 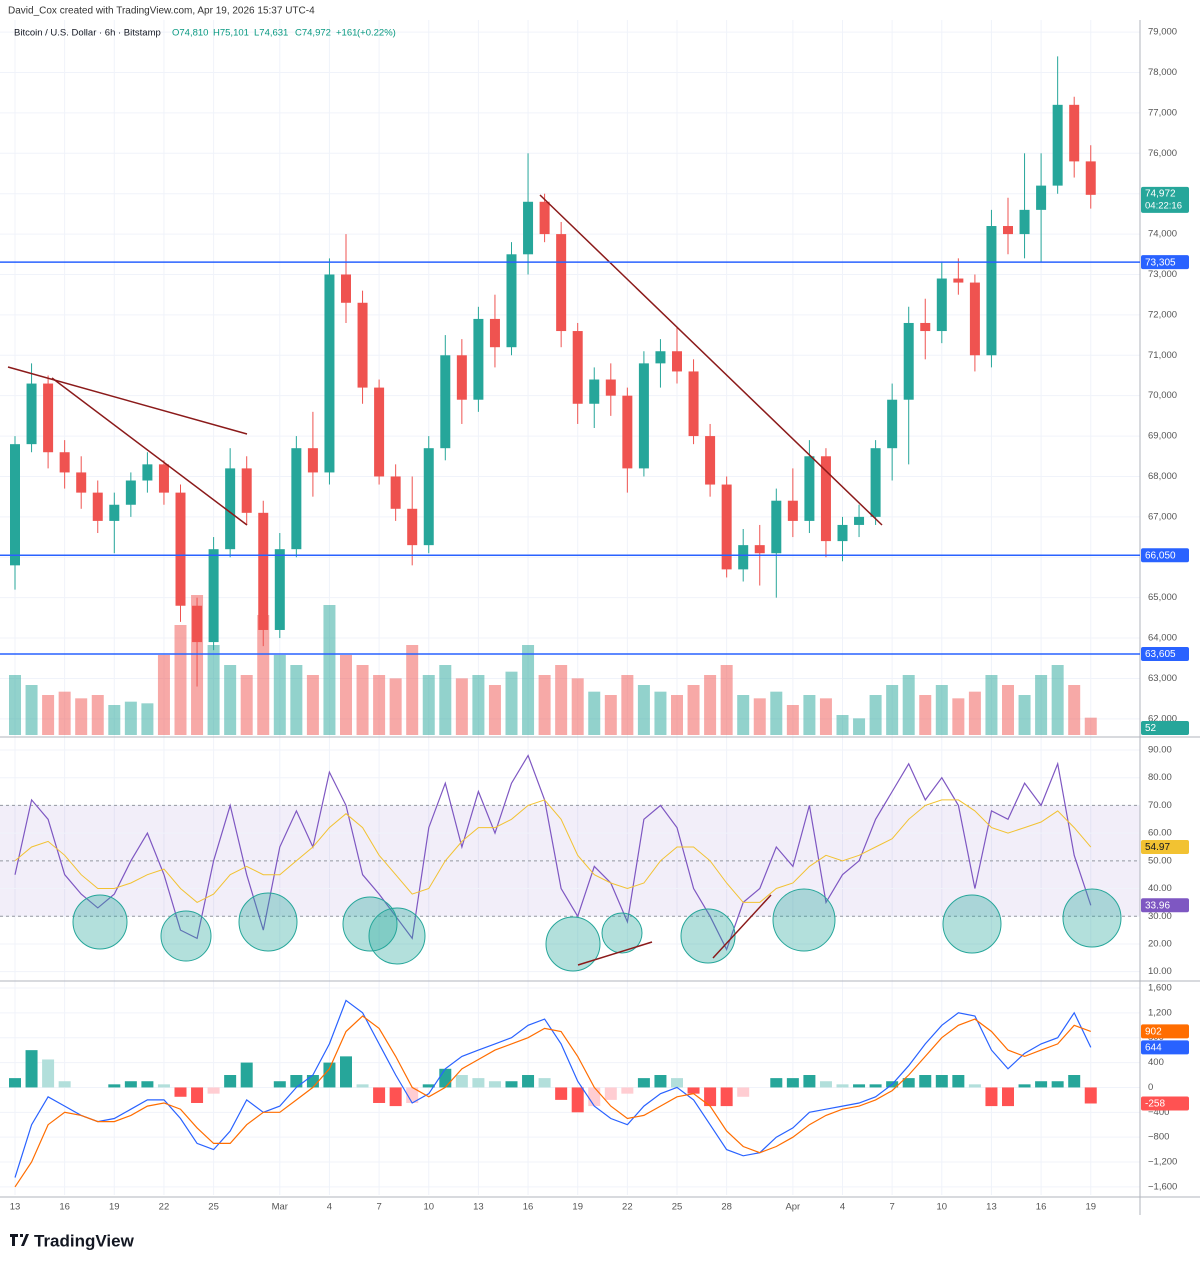 What do you see at coordinates (1162, 597) in the screenshot?
I see `y-tick-label: 65,000` at bounding box center [1162, 597].